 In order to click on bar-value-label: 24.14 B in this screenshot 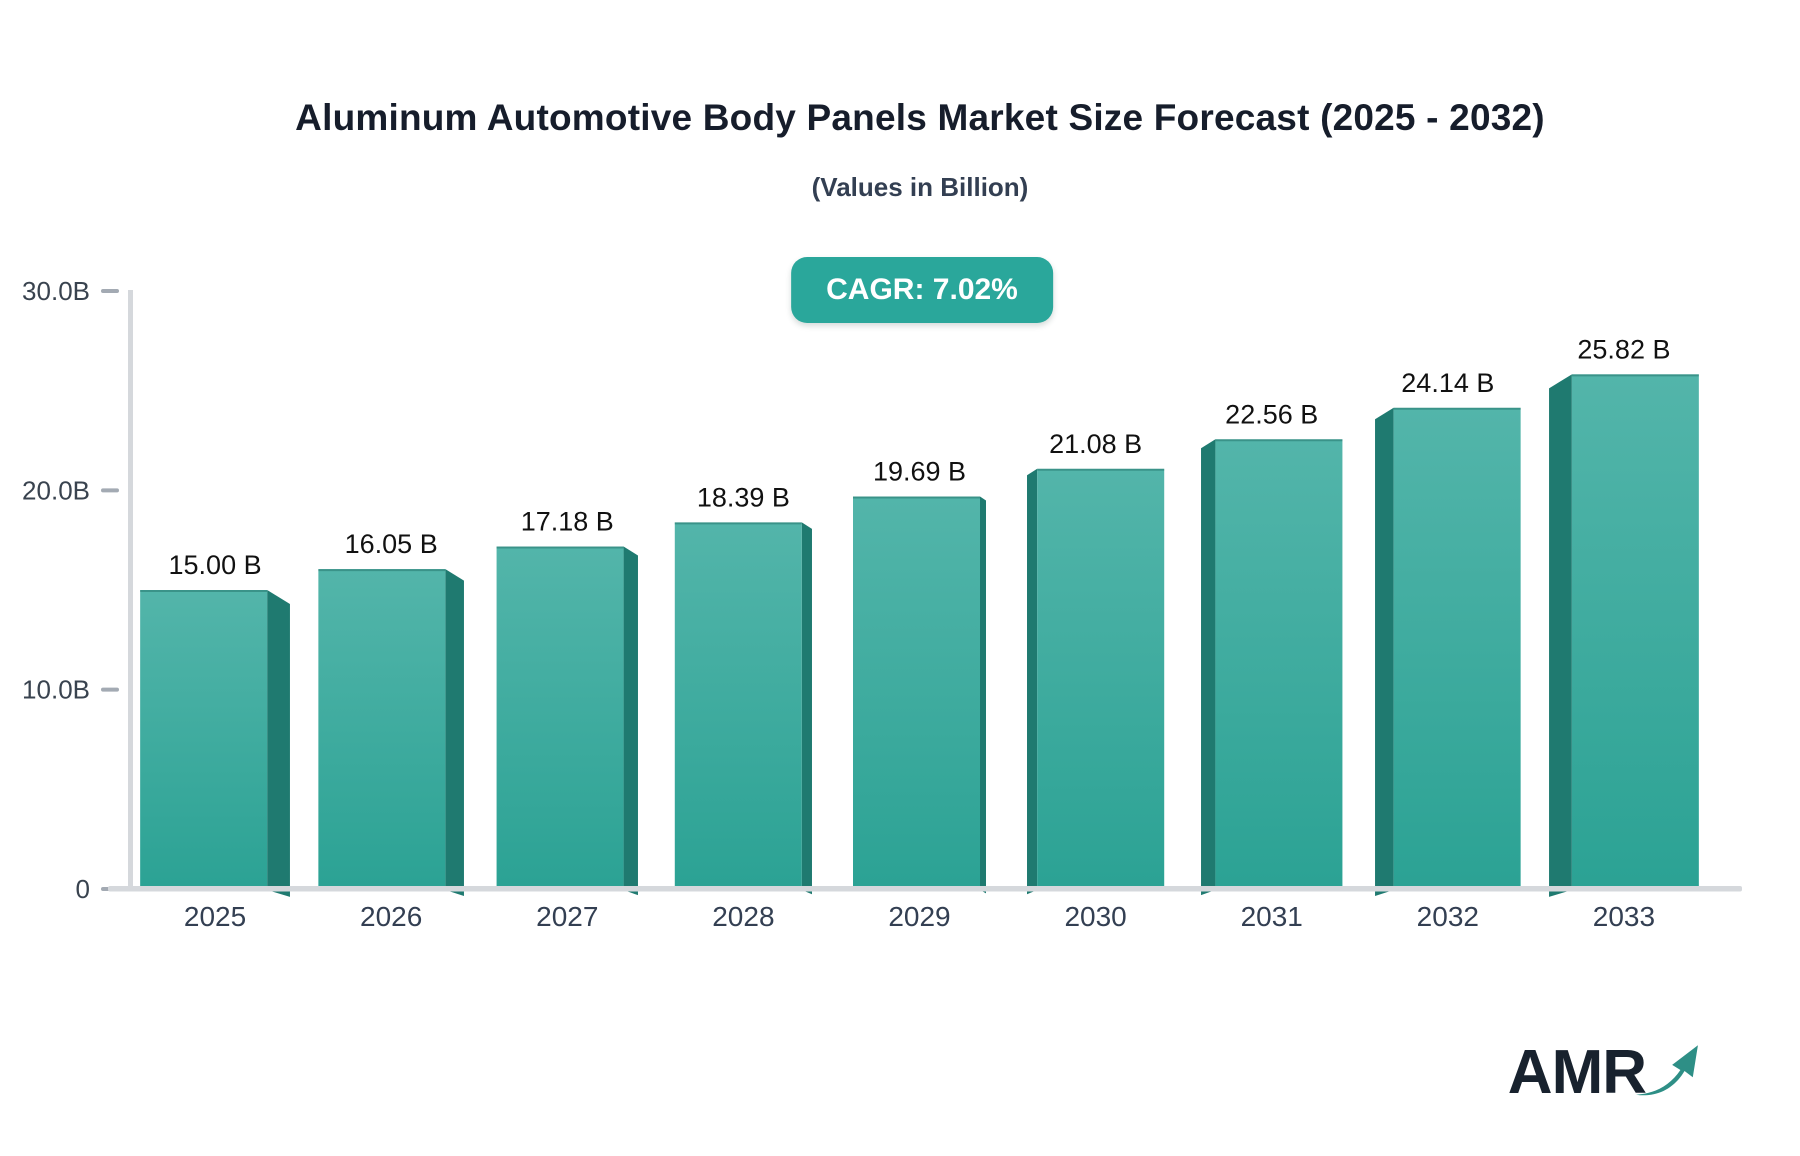, I will do `click(1447, 383)`.